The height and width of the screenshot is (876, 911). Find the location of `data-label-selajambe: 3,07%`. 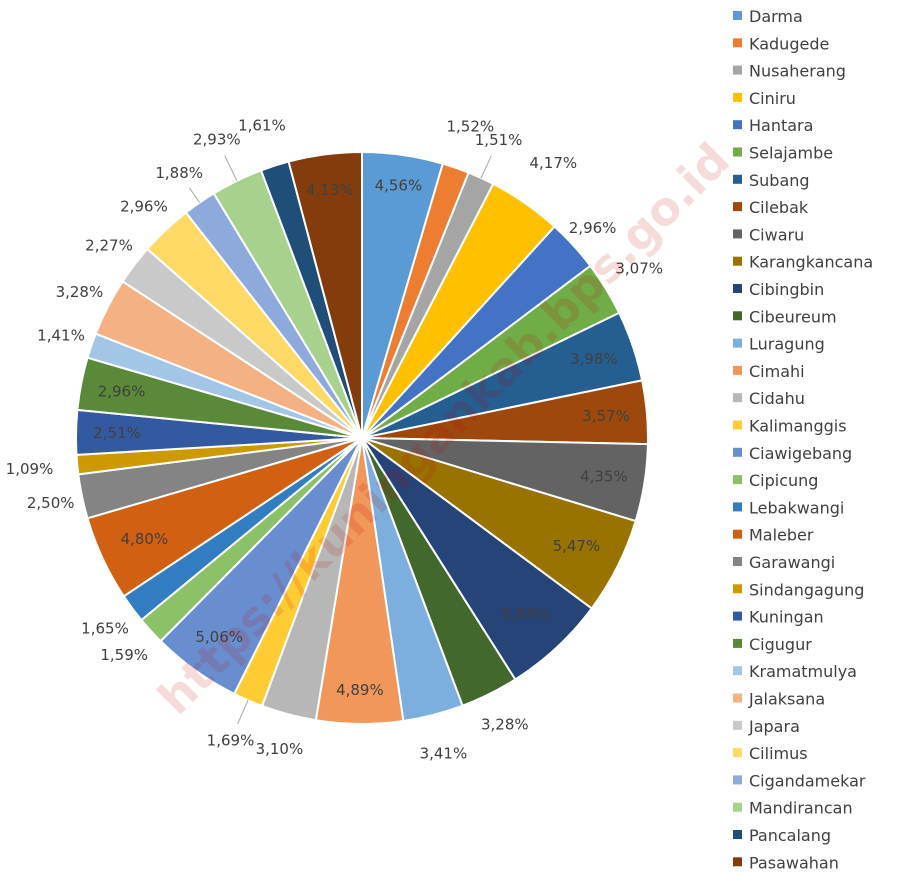

data-label-selajambe: 3,07% is located at coordinates (639, 268).